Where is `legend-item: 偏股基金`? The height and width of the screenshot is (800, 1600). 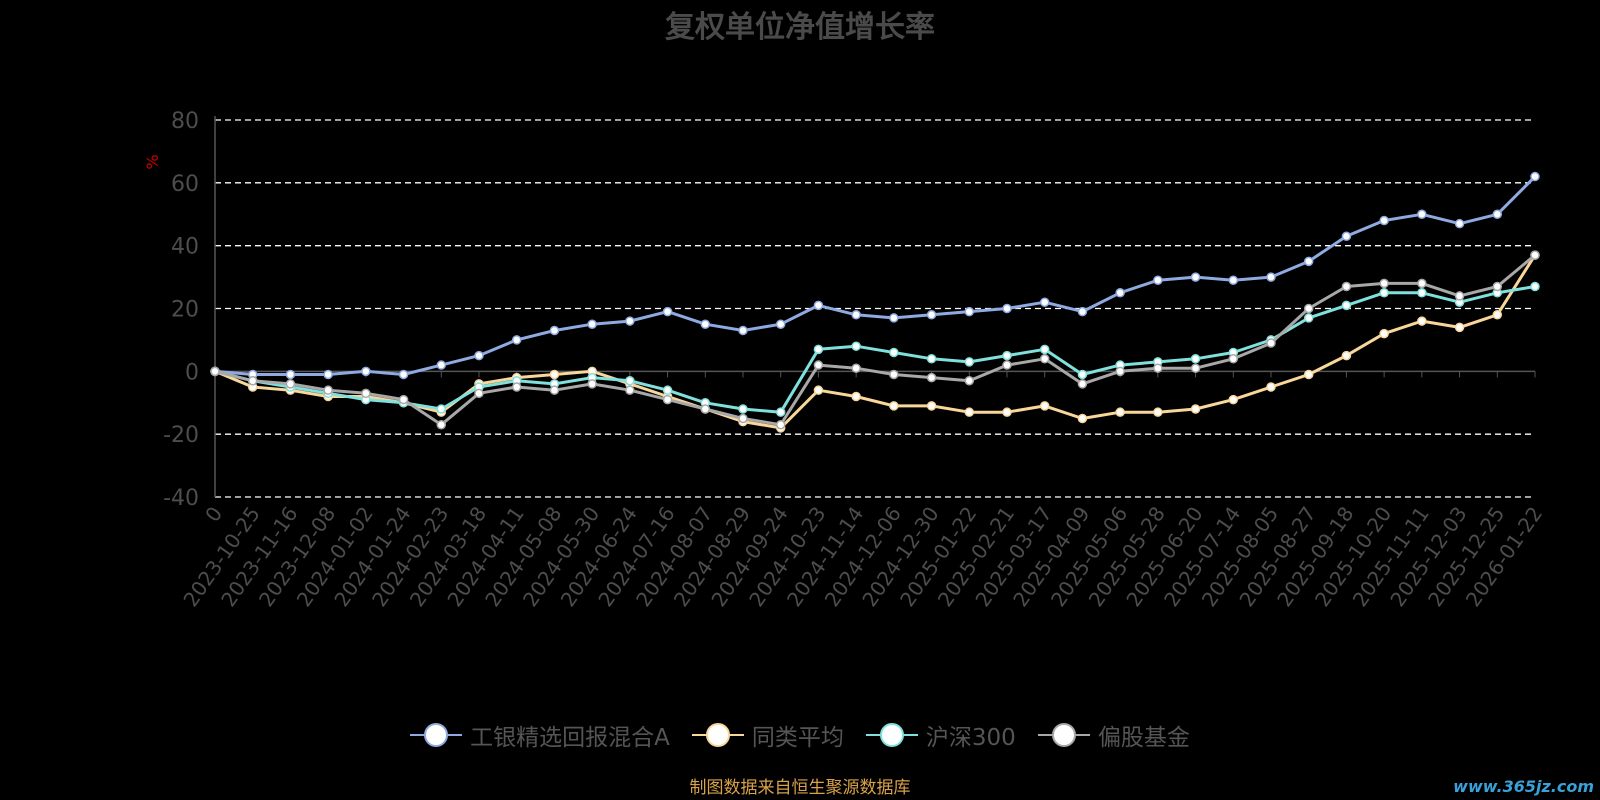
legend-item: 偏股基金 is located at coordinates (1113, 735).